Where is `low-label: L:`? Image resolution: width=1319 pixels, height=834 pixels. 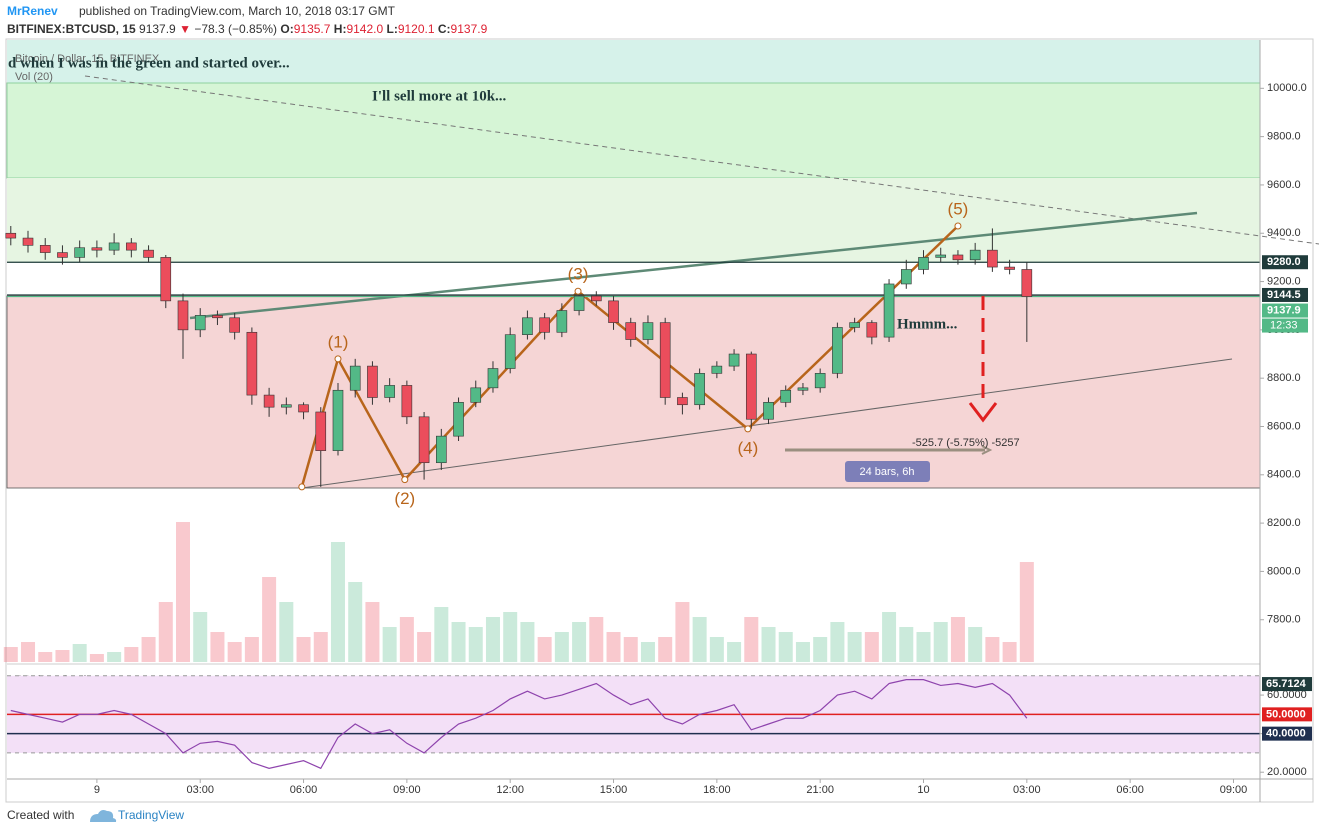
low-label: L: is located at coordinates (392, 29).